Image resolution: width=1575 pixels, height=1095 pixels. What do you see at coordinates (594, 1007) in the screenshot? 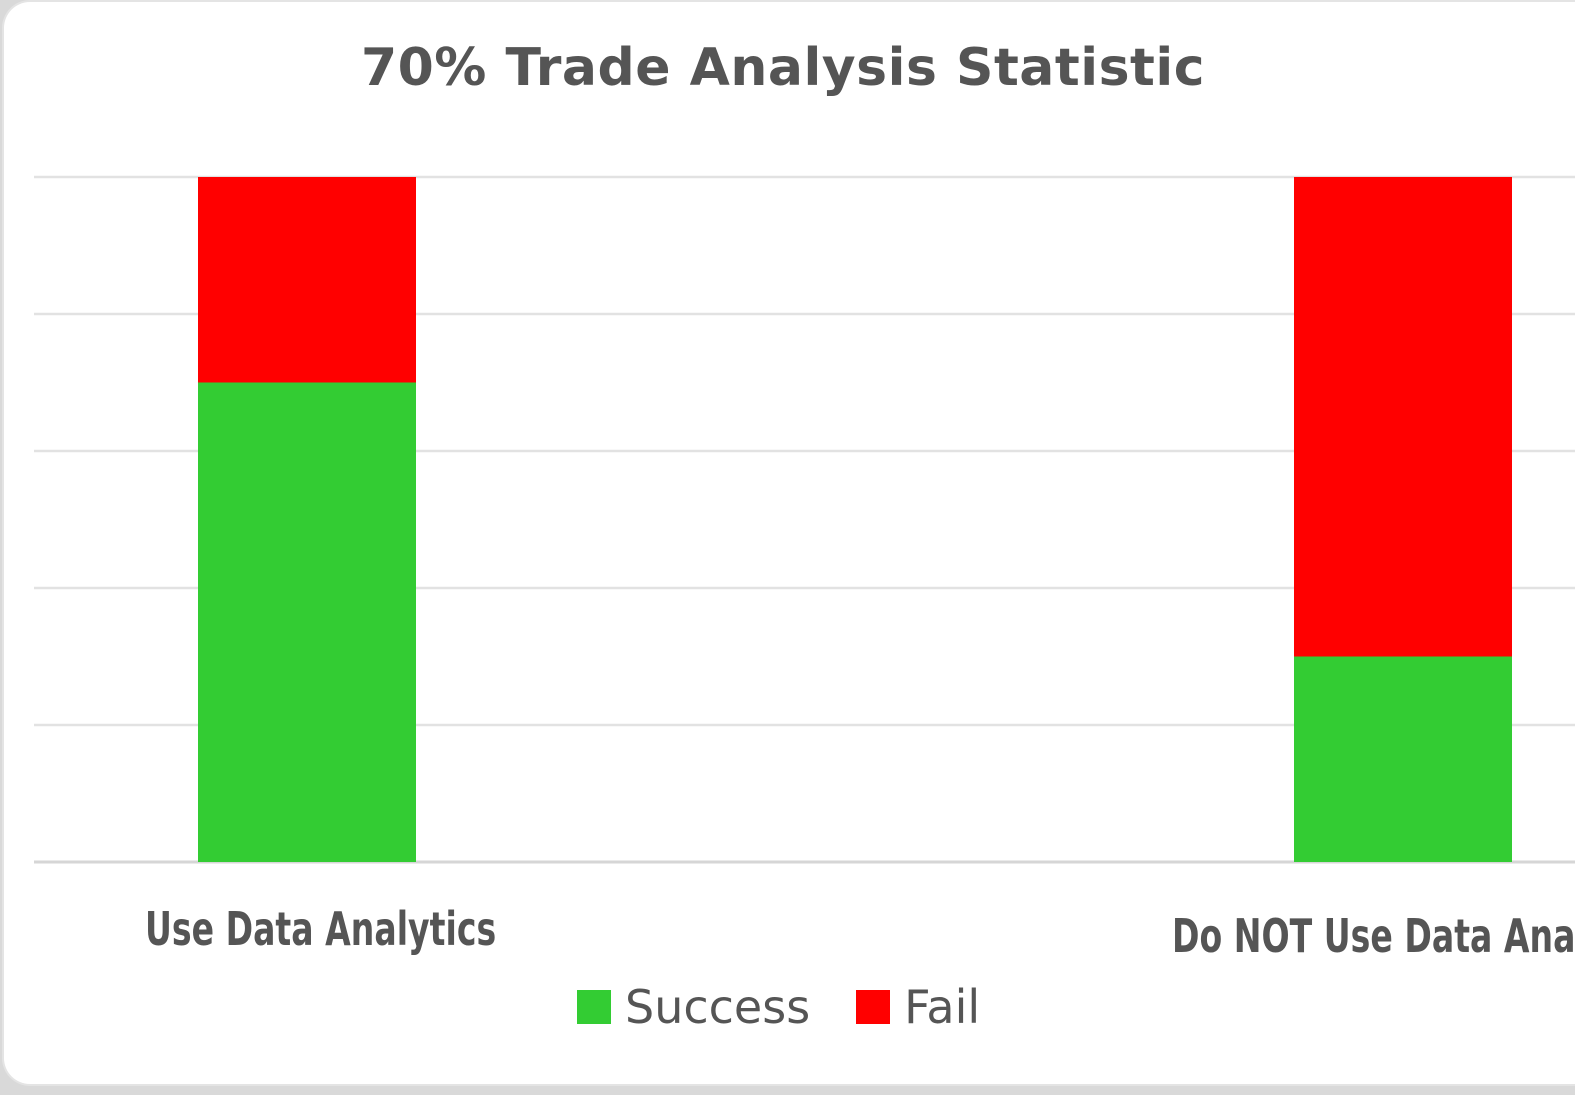
I see `legend-swatch-success` at bounding box center [594, 1007].